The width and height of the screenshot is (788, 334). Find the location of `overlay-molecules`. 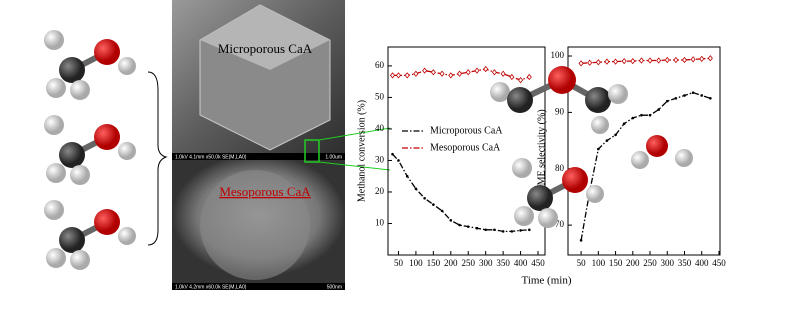

overlay-molecules is located at coordinates (591, 147).